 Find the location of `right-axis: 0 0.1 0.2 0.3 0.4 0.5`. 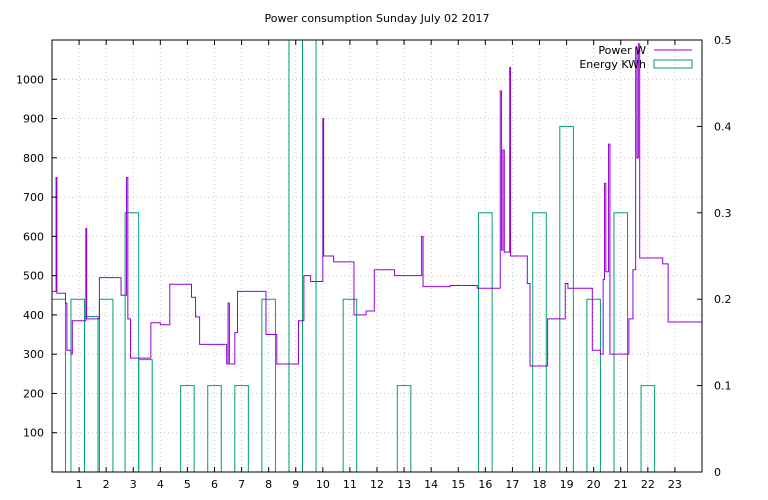

right-axis: 0 0.1 0.2 0.3 0.4 0.5 is located at coordinates (714, 256).